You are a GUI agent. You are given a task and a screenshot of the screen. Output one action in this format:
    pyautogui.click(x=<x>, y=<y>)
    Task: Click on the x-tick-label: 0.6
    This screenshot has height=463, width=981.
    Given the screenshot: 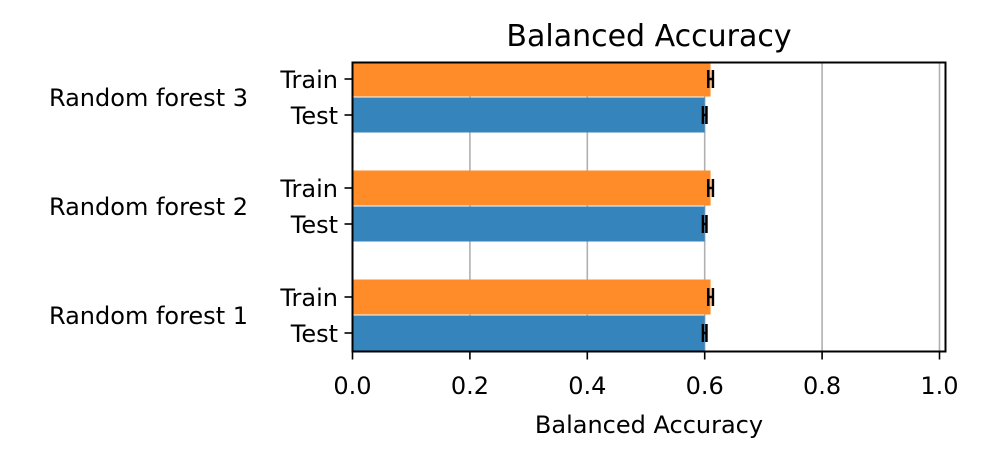 What is the action you would take?
    pyautogui.click(x=705, y=386)
    